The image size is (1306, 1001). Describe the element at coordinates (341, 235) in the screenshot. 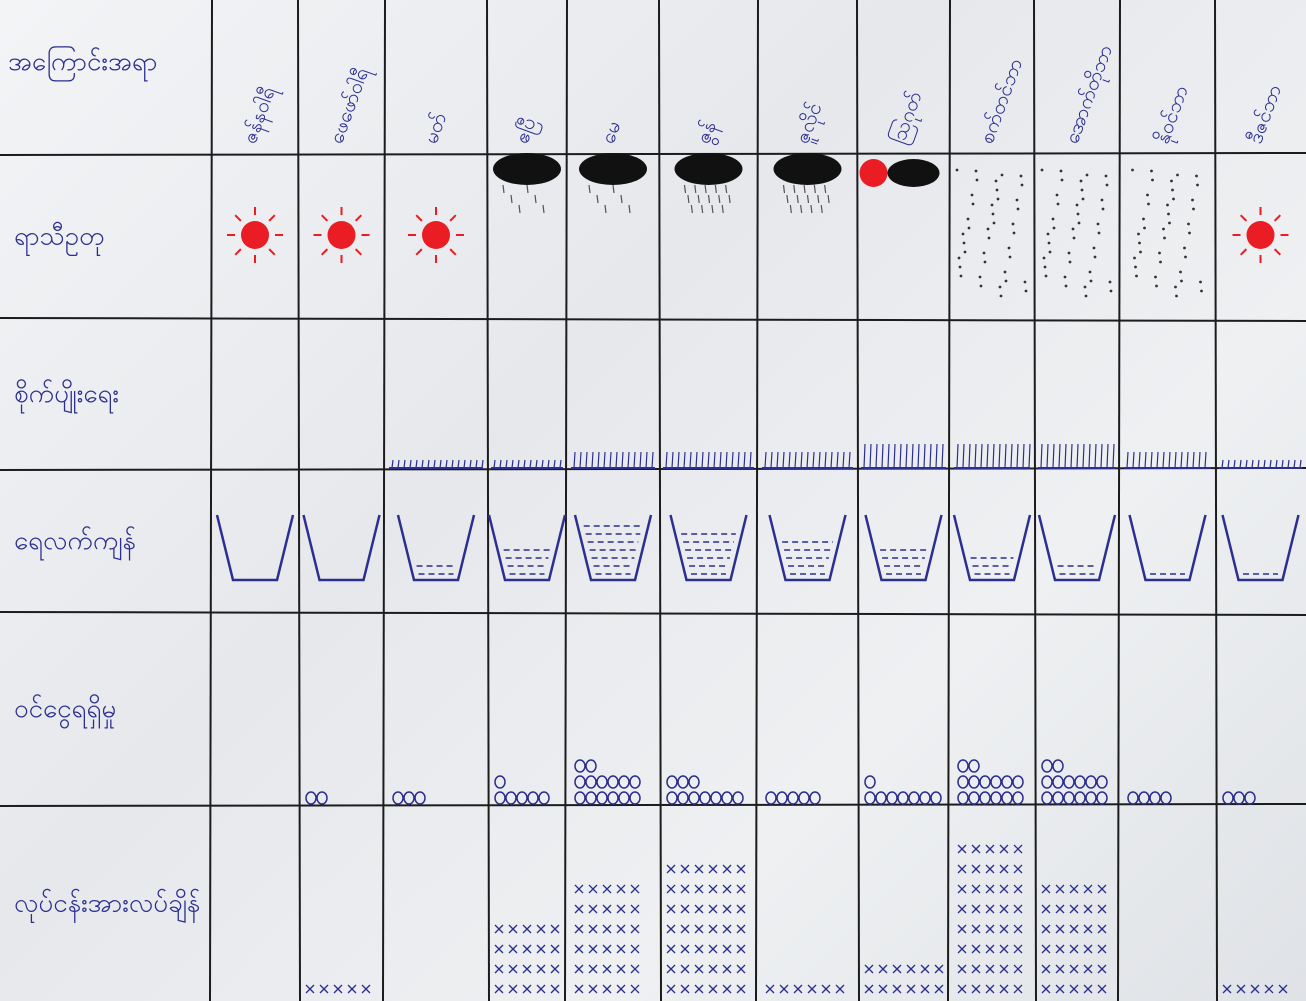

I see `sun-icon` at that location.